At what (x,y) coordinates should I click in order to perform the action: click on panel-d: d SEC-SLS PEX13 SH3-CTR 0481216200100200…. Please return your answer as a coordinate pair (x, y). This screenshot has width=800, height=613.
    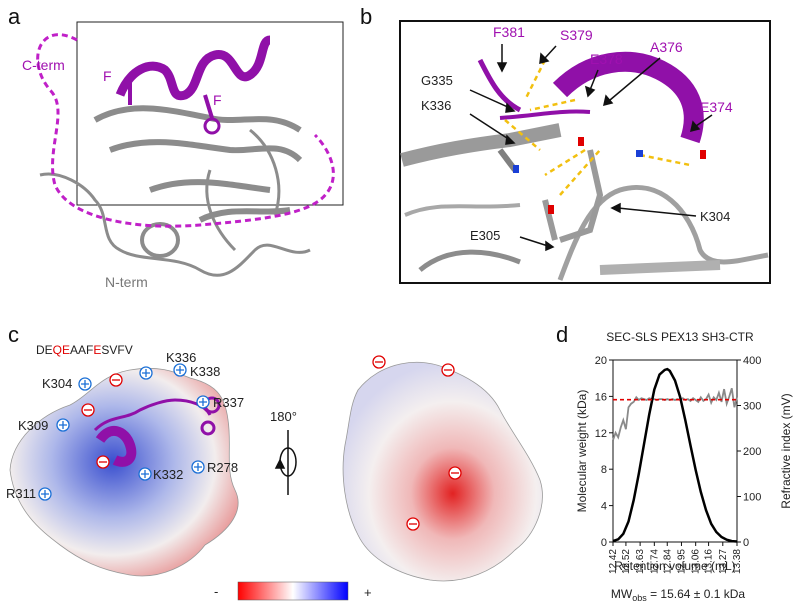
    Looking at the image, I should click on (674, 462).